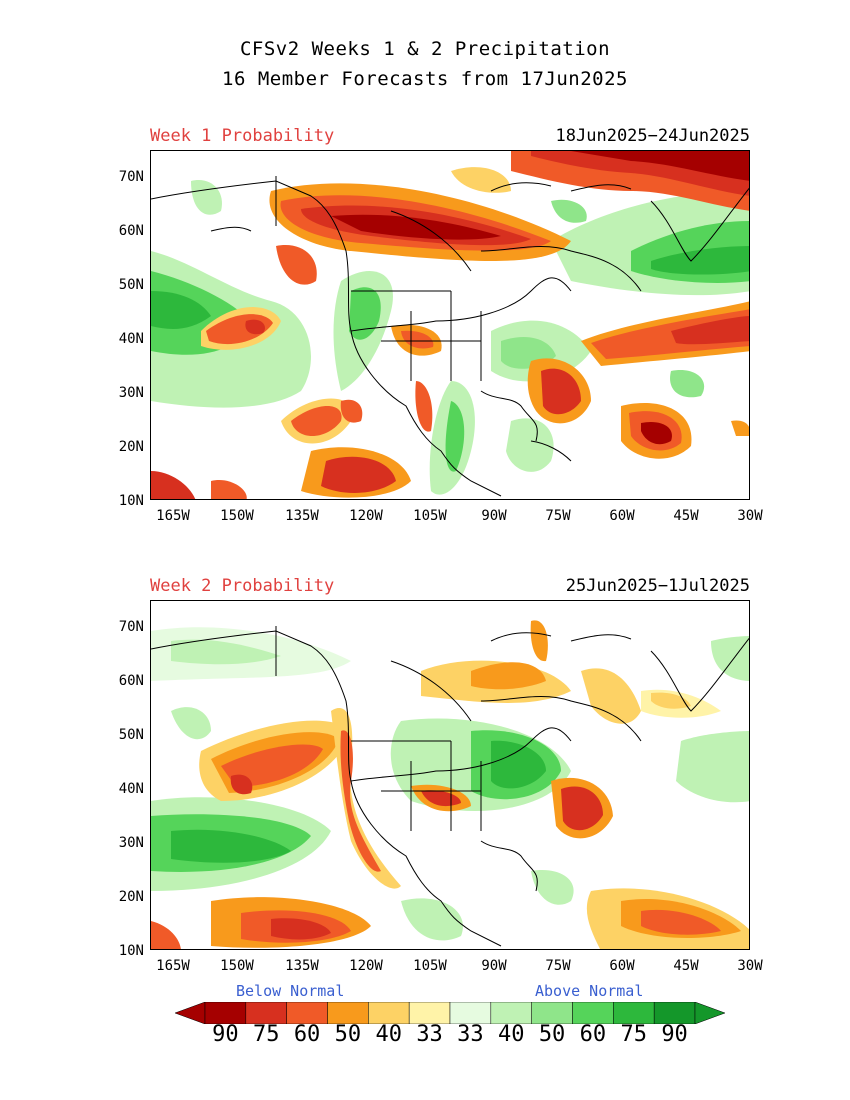  I want to click on legend-below-label: Below Normal, so click(290, 991).